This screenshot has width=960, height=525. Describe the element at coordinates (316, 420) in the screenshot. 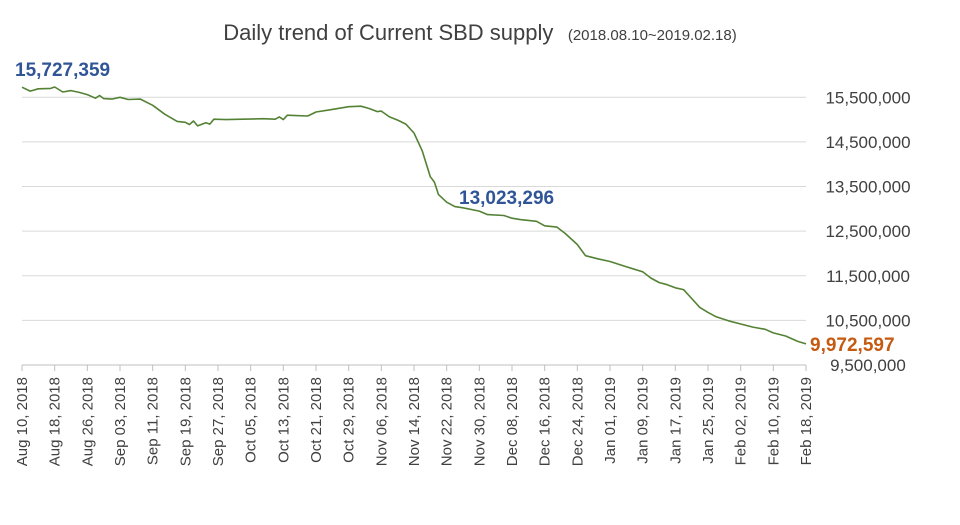

I see `x-tick-label: Oct 21, 2018` at that location.